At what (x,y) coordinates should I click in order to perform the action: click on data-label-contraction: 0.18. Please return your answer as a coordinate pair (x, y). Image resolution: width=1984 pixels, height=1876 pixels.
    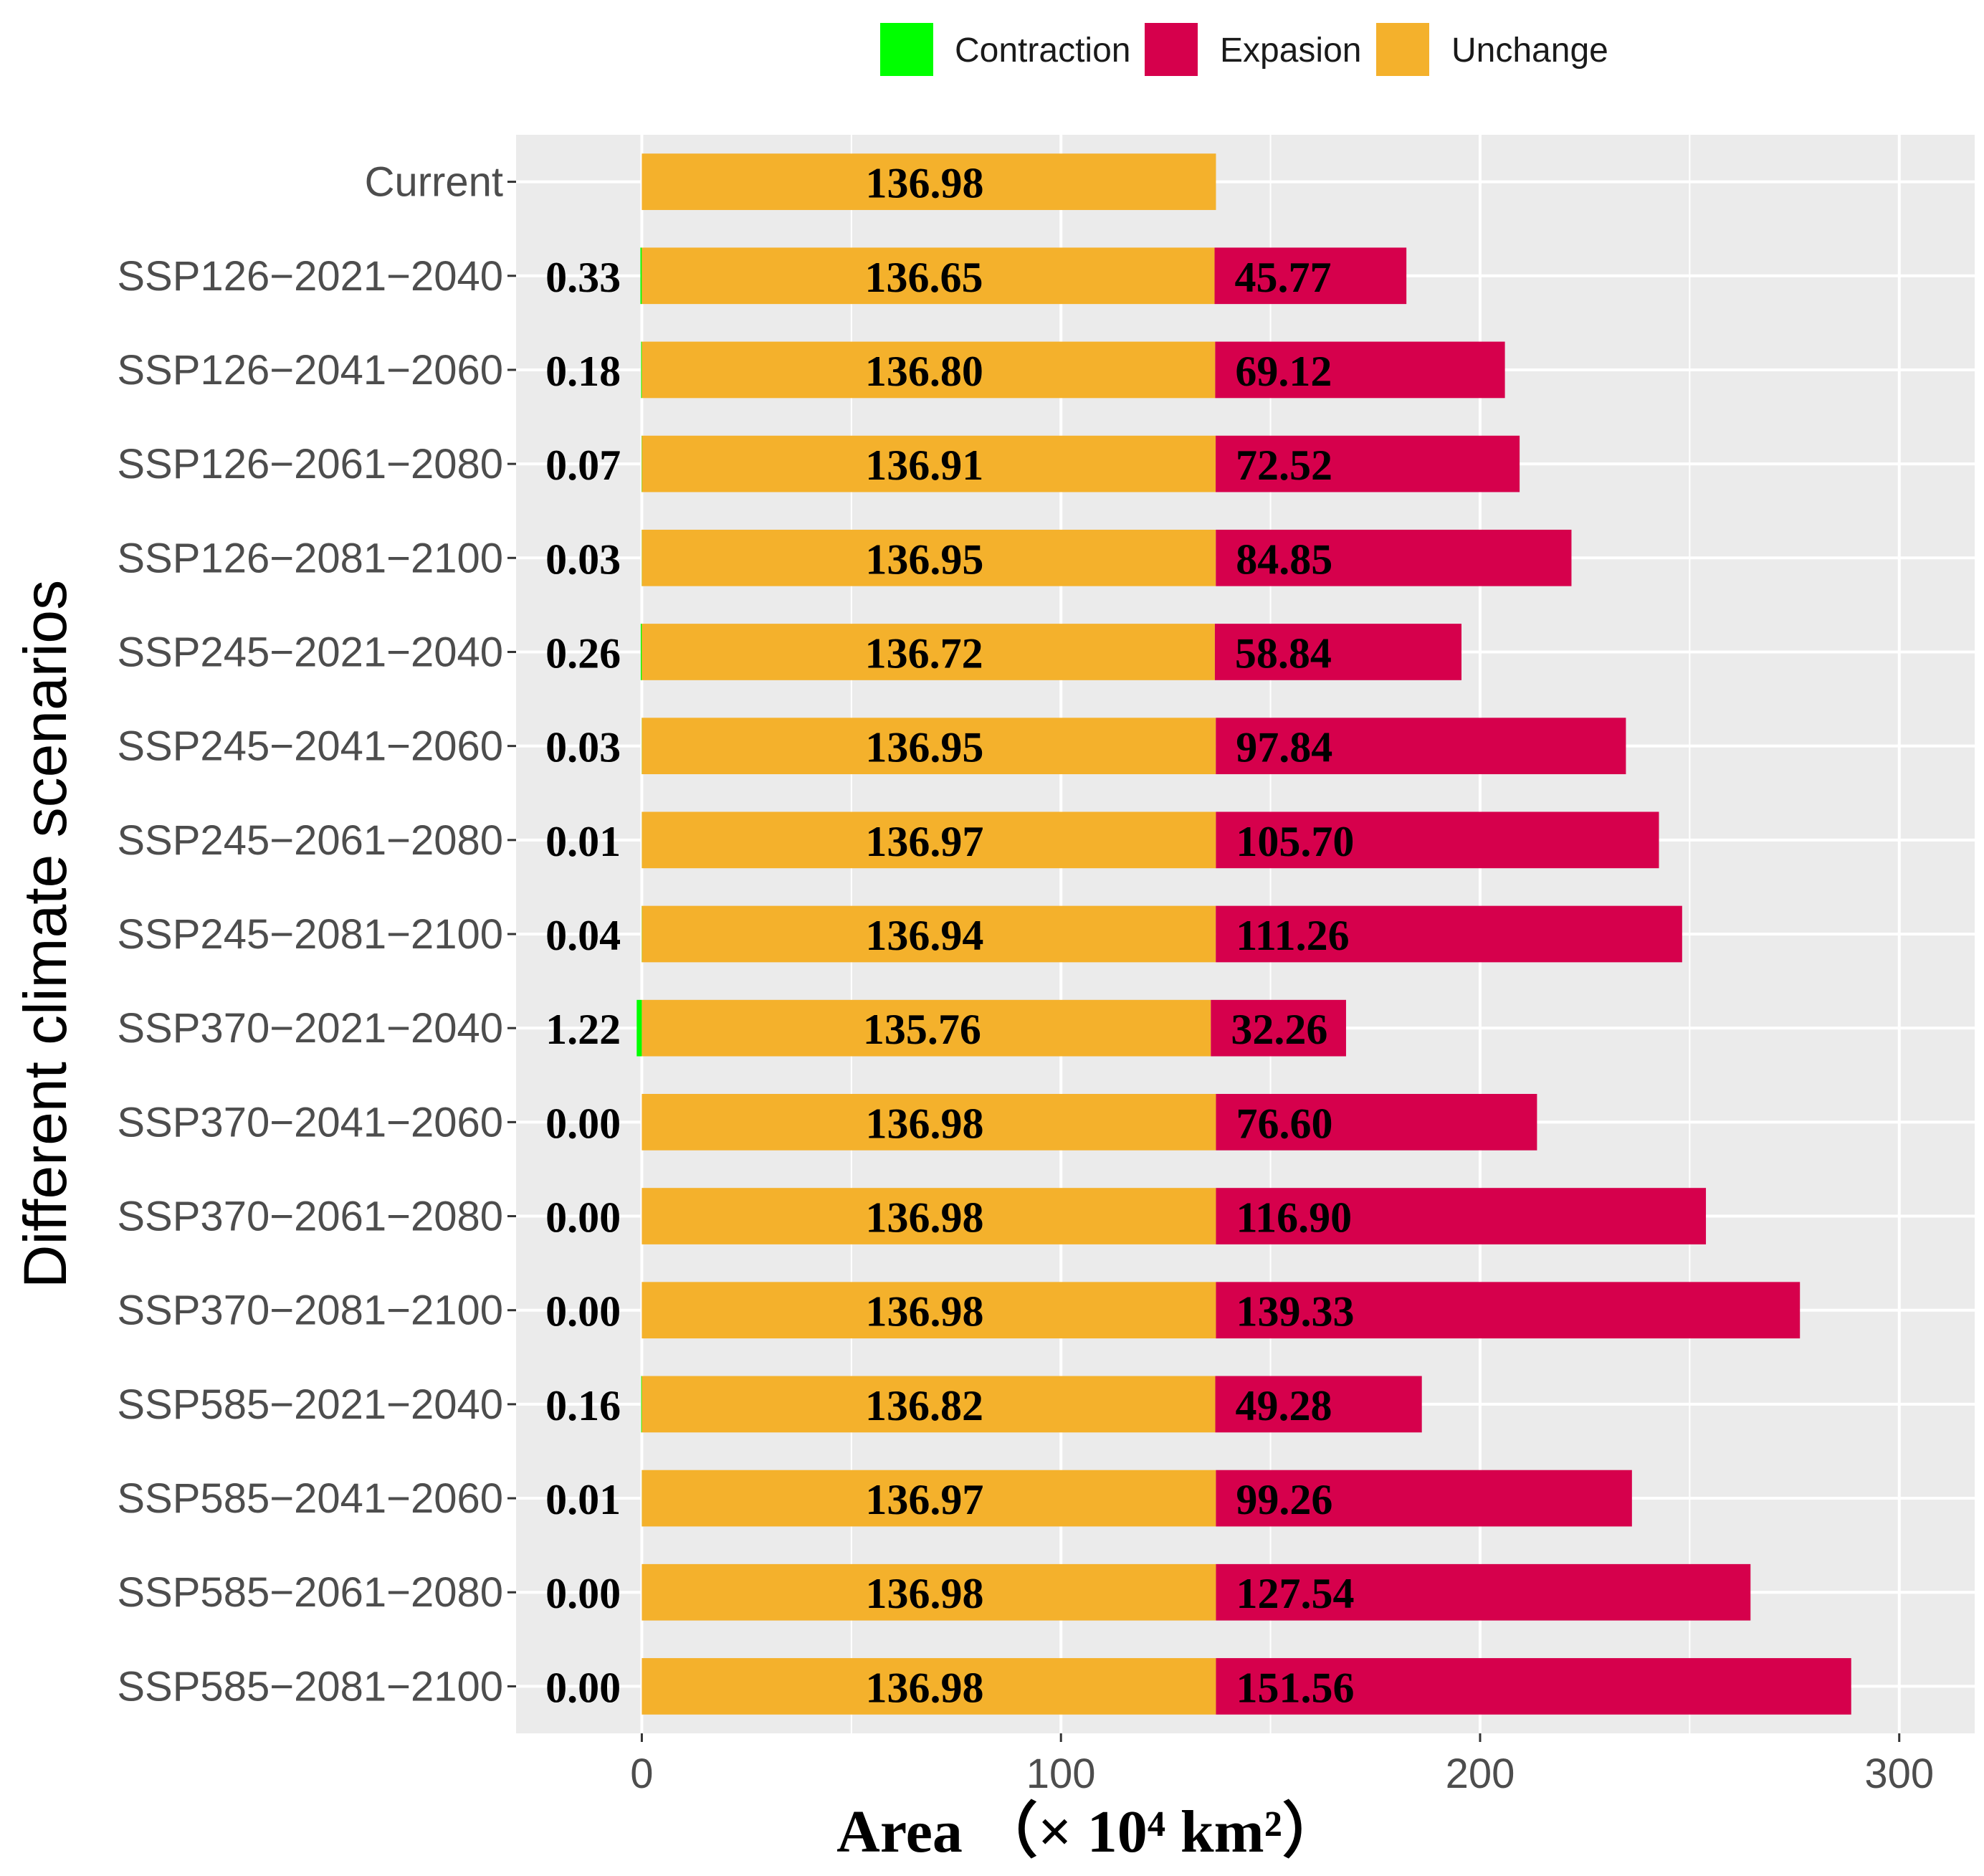
    Looking at the image, I should click on (583, 371).